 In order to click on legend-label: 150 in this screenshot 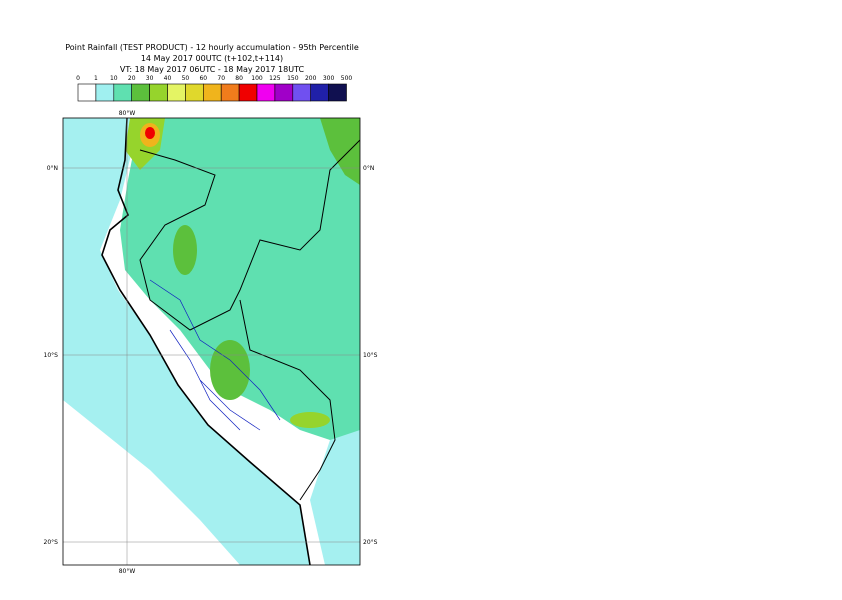, I will do `click(293, 78)`.